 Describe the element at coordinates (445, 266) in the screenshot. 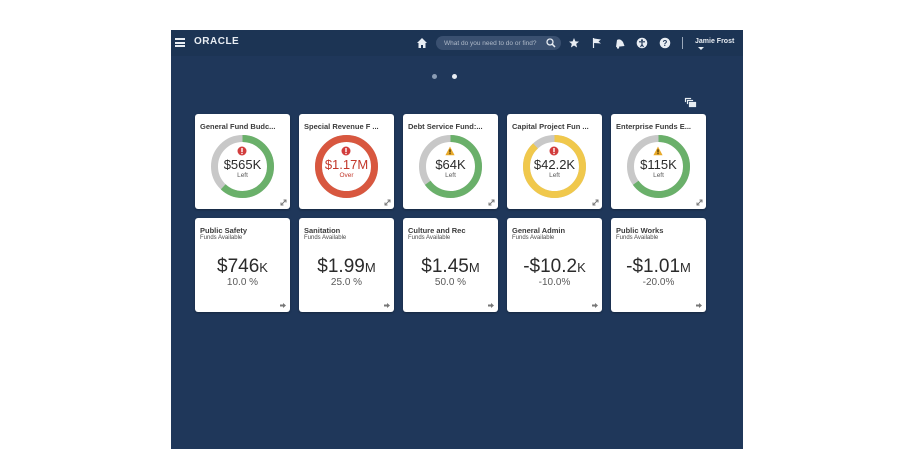

I see `kpi-amount: $1.45` at that location.